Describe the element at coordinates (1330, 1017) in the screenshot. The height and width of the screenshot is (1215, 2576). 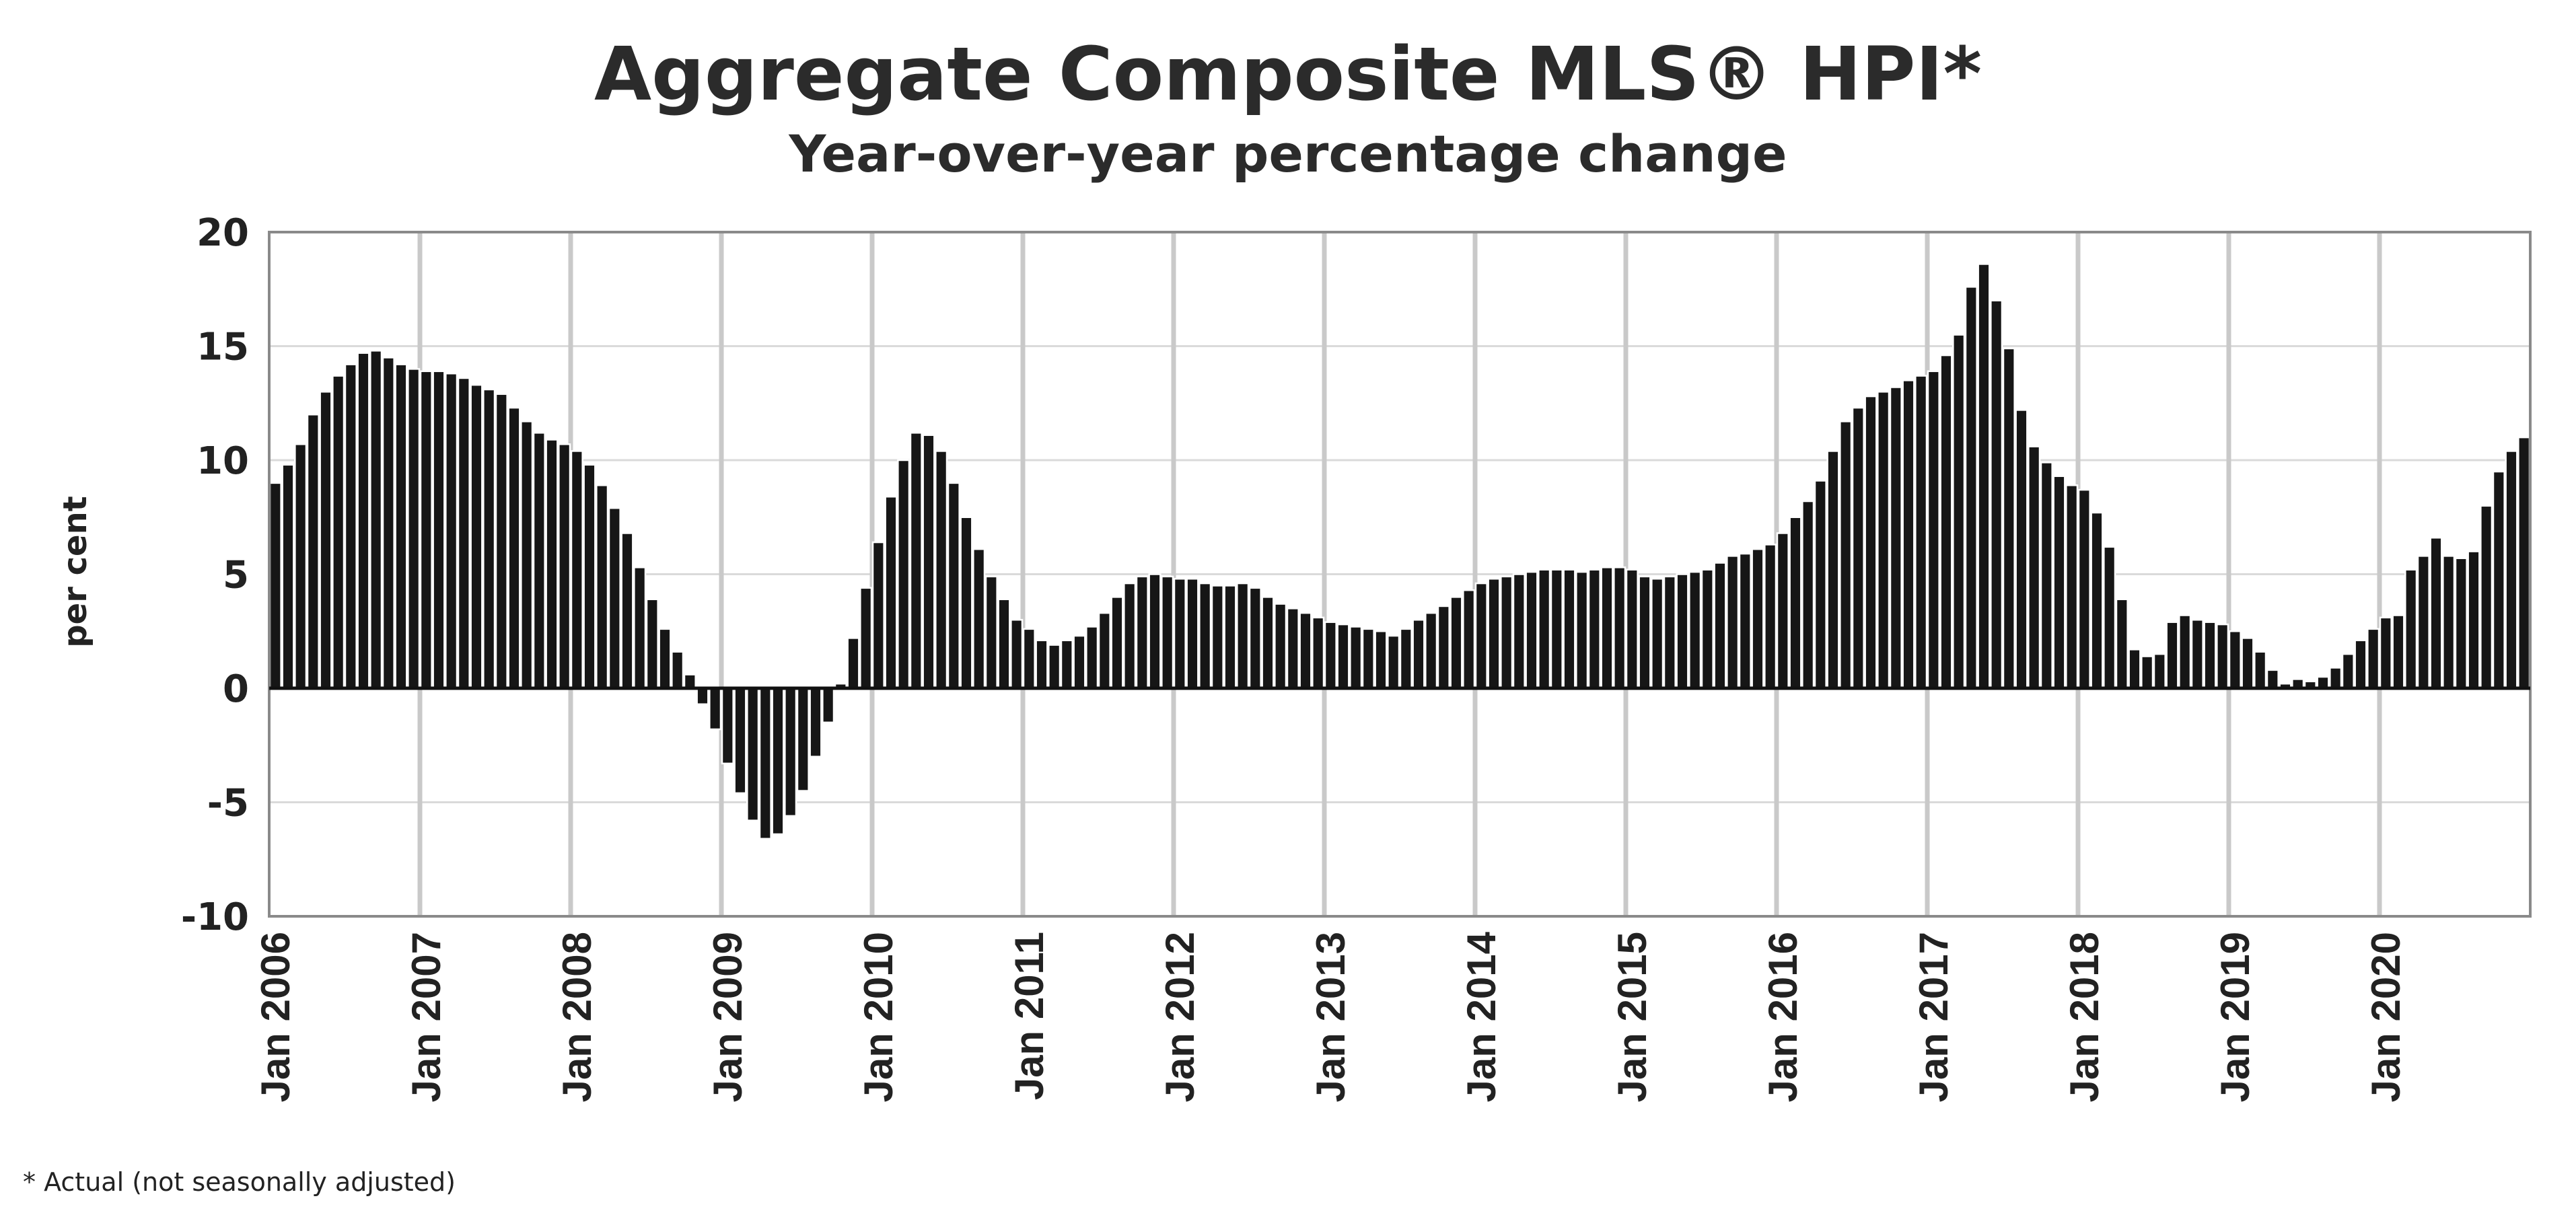
I see `x-tick-label: Jan 2013` at that location.